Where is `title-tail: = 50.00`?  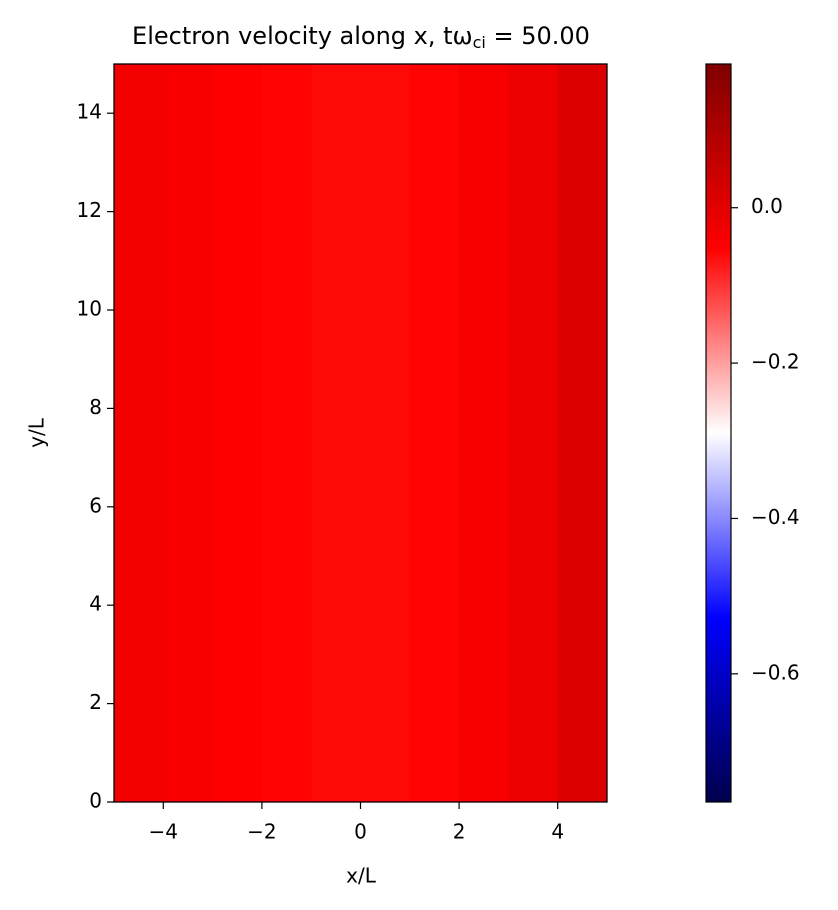
title-tail: = 50.00 is located at coordinates (538, 36).